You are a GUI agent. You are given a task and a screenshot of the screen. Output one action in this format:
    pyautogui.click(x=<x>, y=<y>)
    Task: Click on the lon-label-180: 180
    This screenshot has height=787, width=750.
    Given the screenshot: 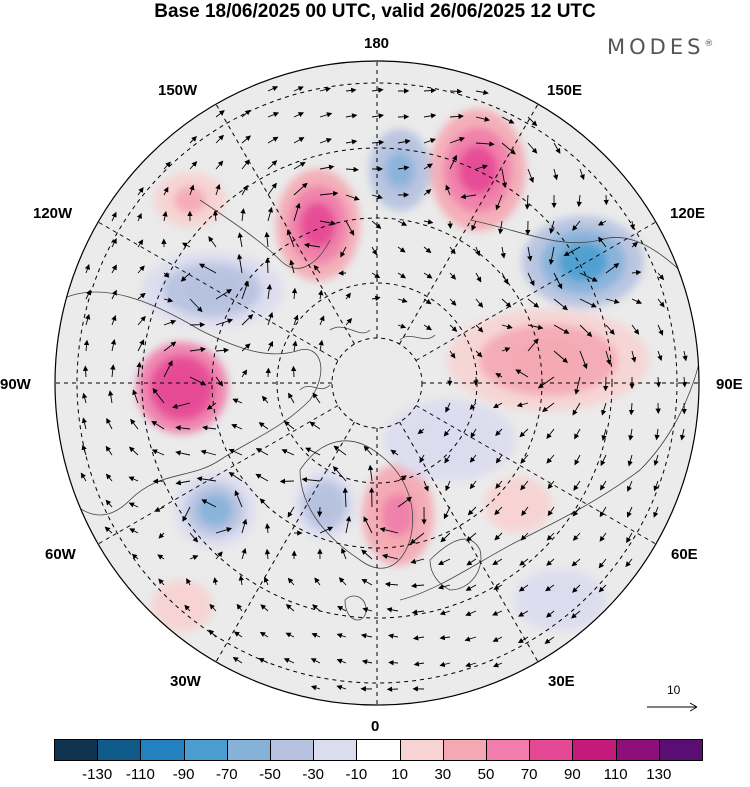 What is the action you would take?
    pyautogui.click(x=376, y=43)
    